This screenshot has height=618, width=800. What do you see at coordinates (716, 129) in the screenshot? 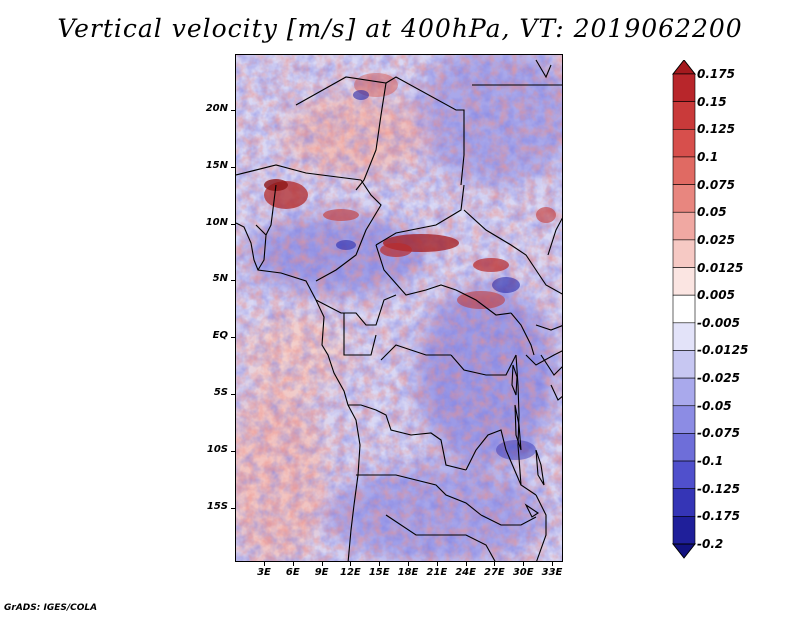
I see `colorbar-label: 0.125` at bounding box center [716, 129].